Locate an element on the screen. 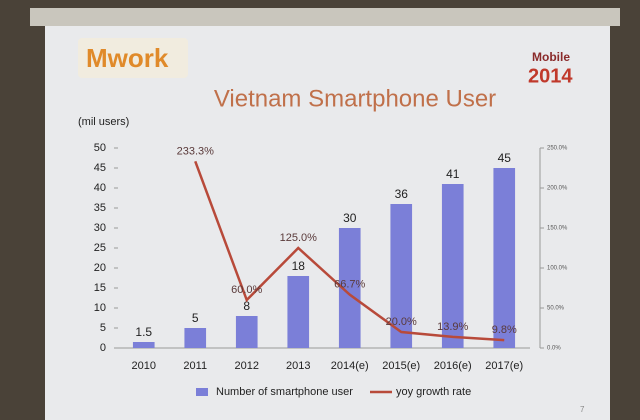 The height and width of the screenshot is (420, 640). line-value-label: 60.0% is located at coordinates (246, 290).